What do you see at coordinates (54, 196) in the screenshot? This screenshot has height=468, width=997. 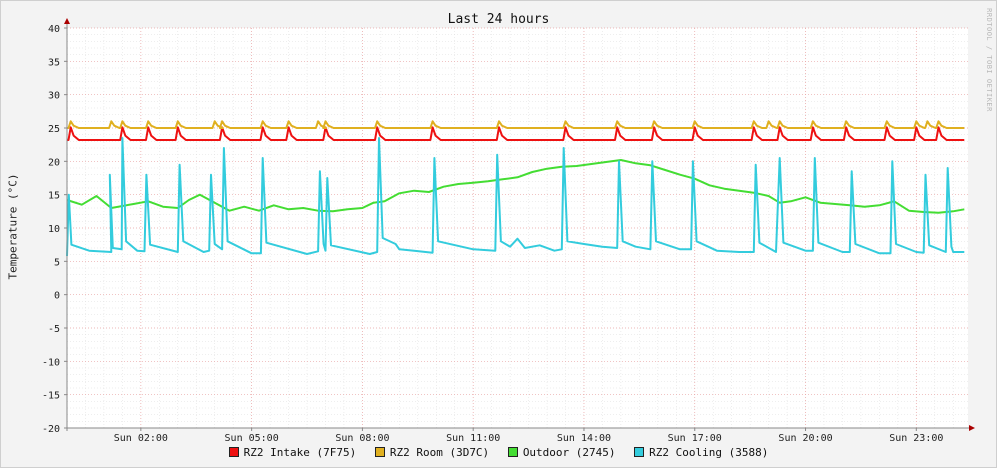 I see `y-tick-label: 15` at bounding box center [54, 196].